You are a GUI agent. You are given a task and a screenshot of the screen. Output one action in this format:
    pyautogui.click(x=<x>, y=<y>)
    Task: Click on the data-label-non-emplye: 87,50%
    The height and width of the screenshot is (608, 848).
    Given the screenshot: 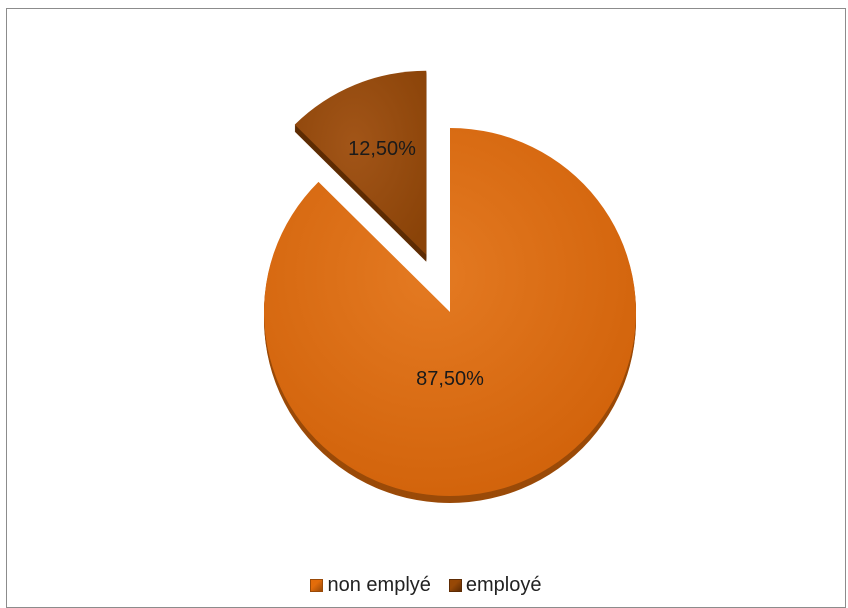 What is the action you would take?
    pyautogui.click(x=450, y=379)
    